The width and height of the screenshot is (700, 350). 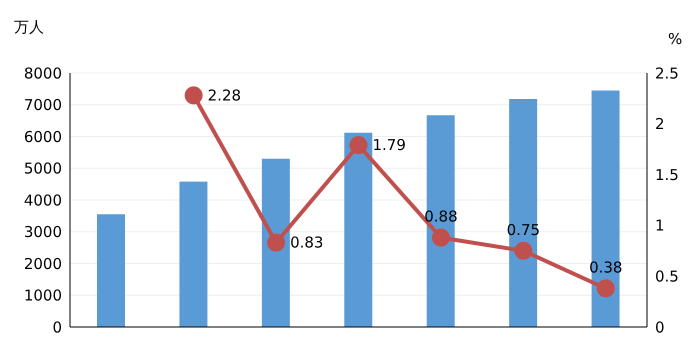 What do you see at coordinates (43, 232) in the screenshot?
I see `y-tick-label: 3000` at bounding box center [43, 232].